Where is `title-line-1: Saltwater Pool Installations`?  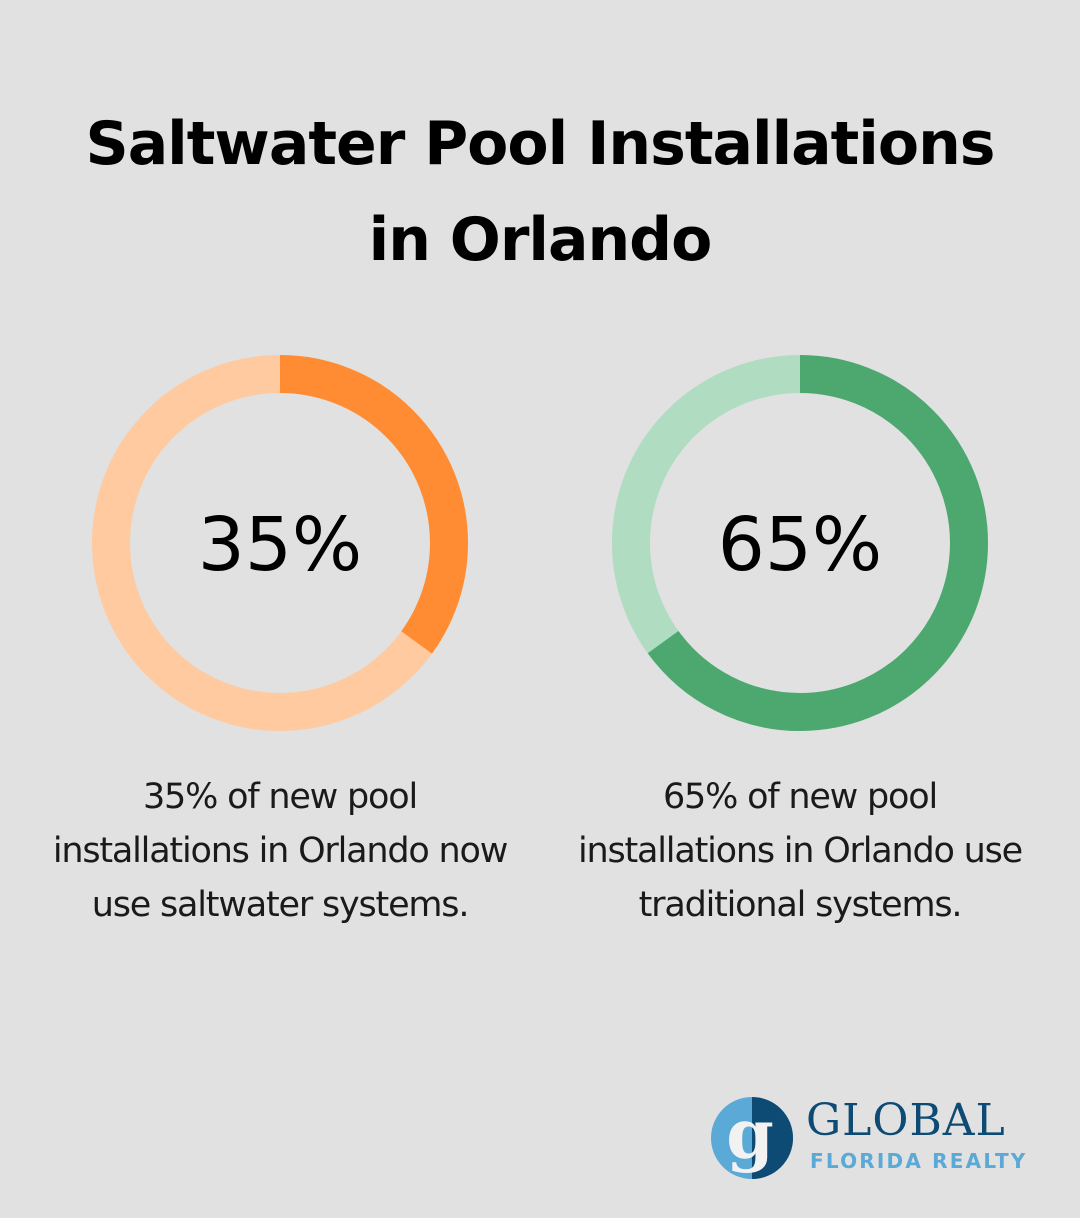
title-line-1: Saltwater Pool Installations is located at coordinates (540, 144).